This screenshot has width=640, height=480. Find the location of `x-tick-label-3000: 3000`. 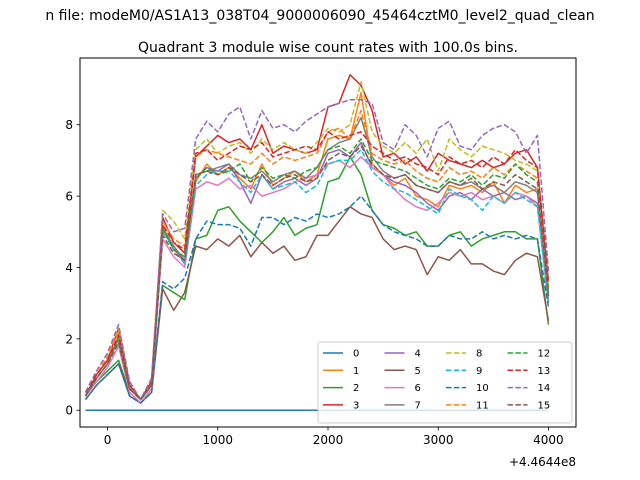

x-tick-label-3000: 3000 is located at coordinates (438, 440).